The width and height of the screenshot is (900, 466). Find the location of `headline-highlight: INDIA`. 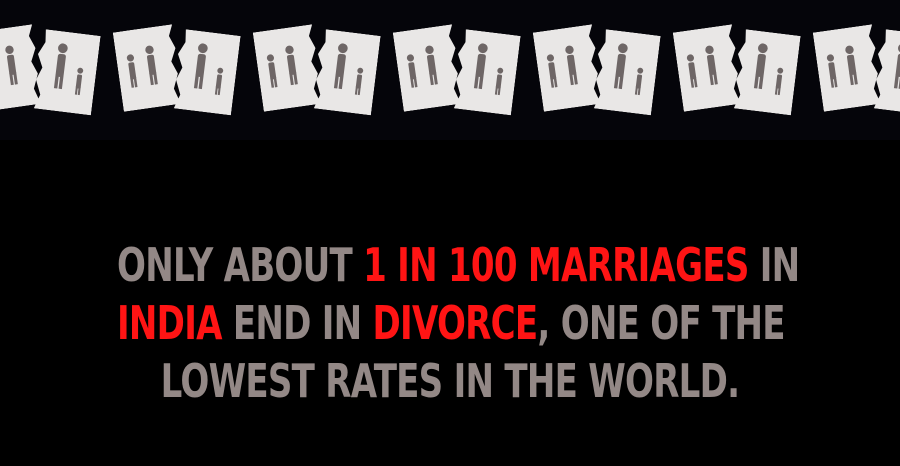

headline-highlight: INDIA is located at coordinates (169, 323).